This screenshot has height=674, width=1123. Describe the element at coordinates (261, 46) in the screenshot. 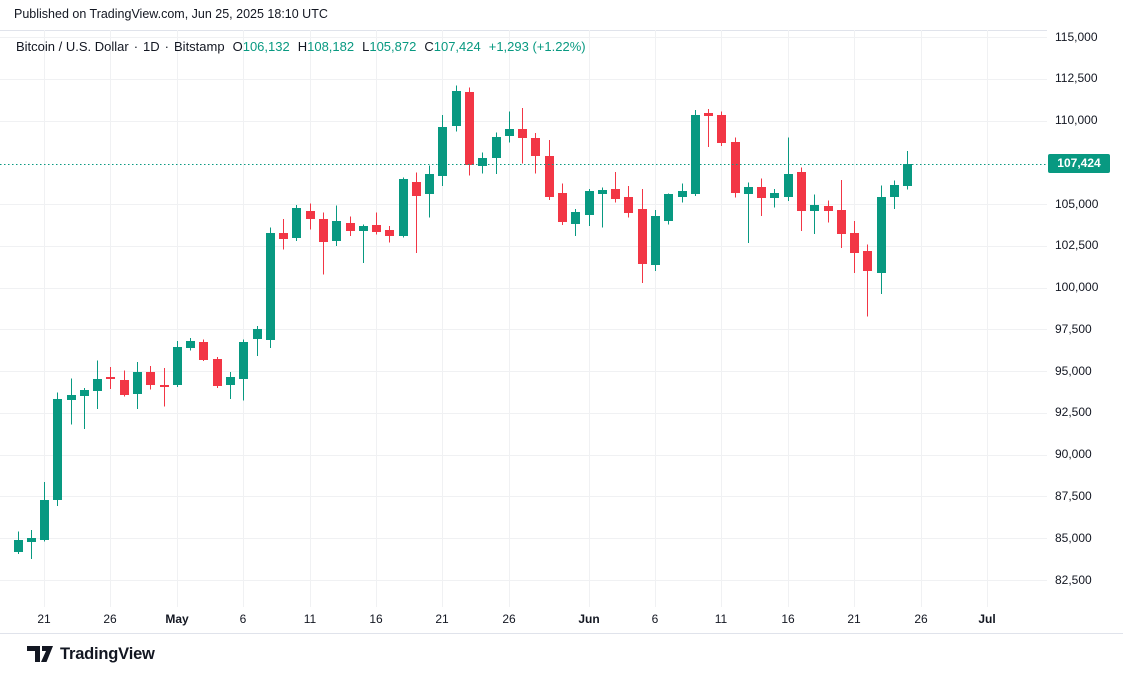

I see `ohlc-open: O106,132` at that location.